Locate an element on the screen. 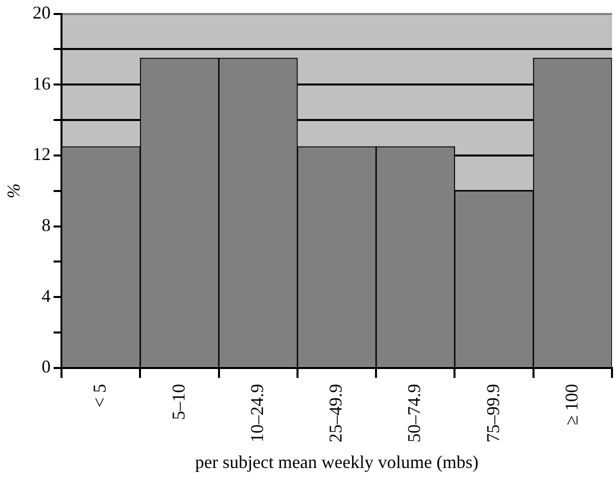  x-tick-label: 50–74.9 is located at coordinates (414, 413).